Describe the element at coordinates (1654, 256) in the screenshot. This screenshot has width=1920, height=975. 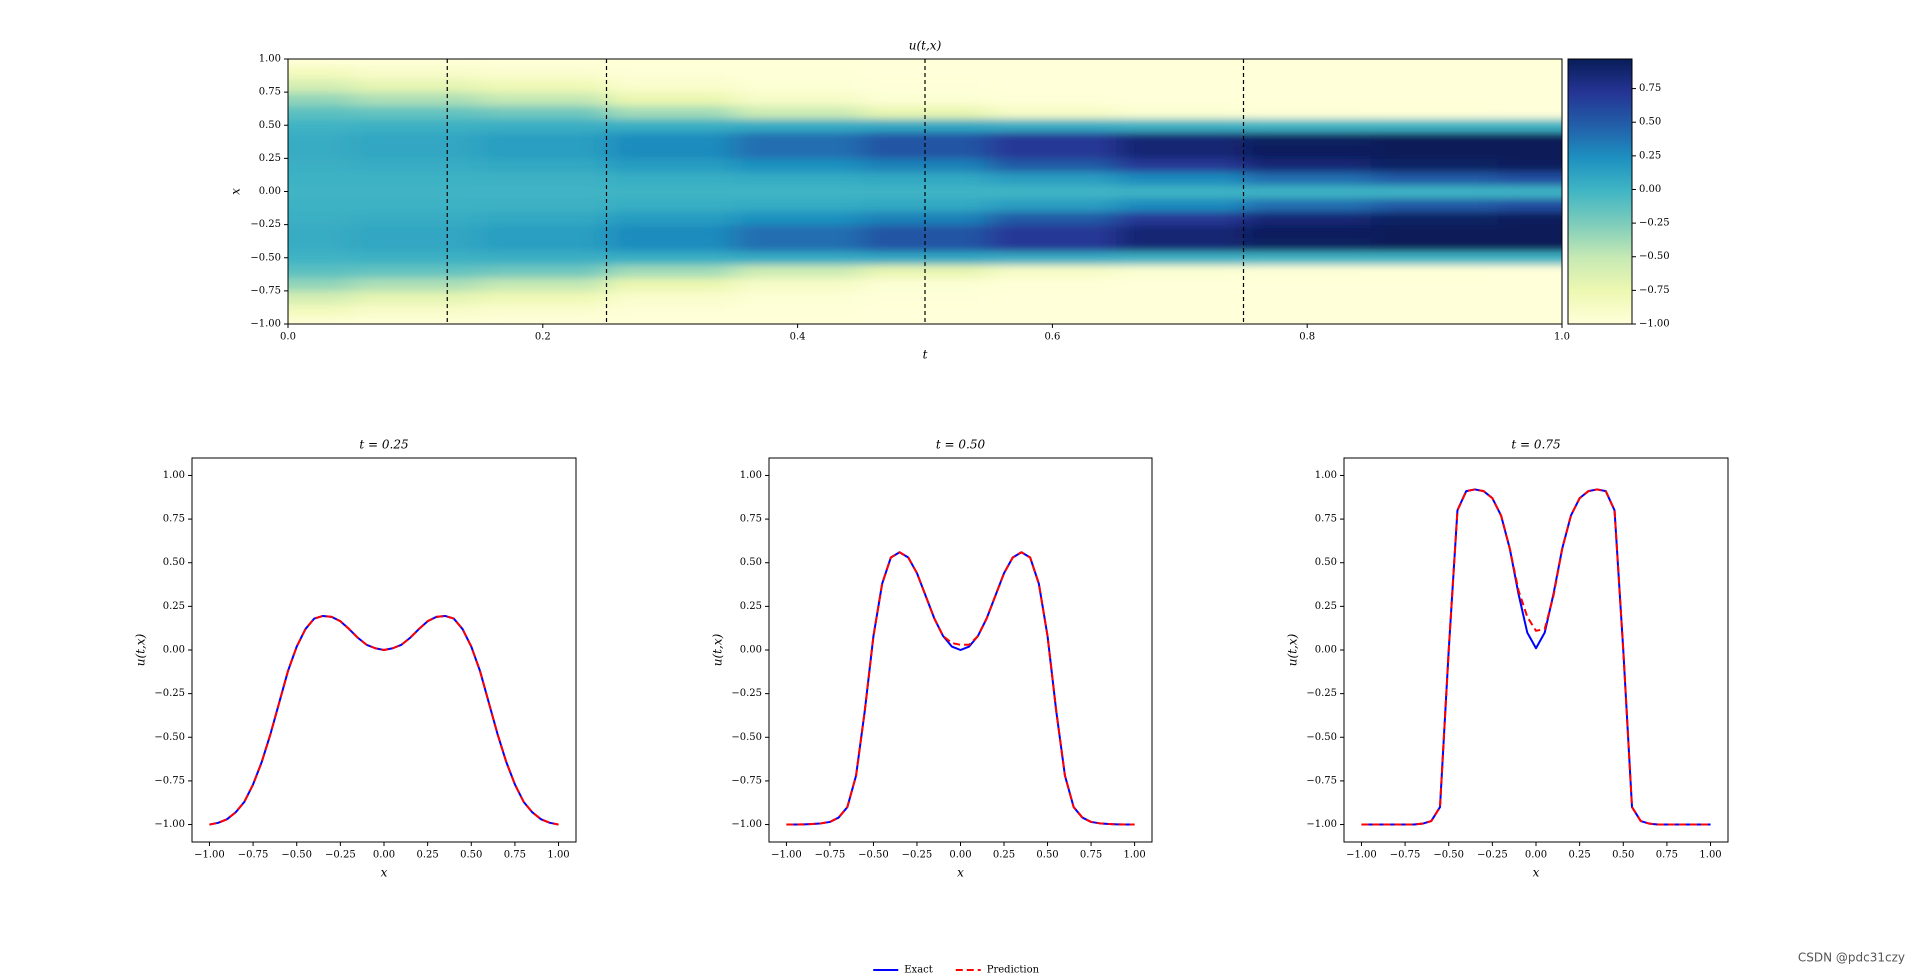
I see `colorbar-tick-label: −0.50` at that location.